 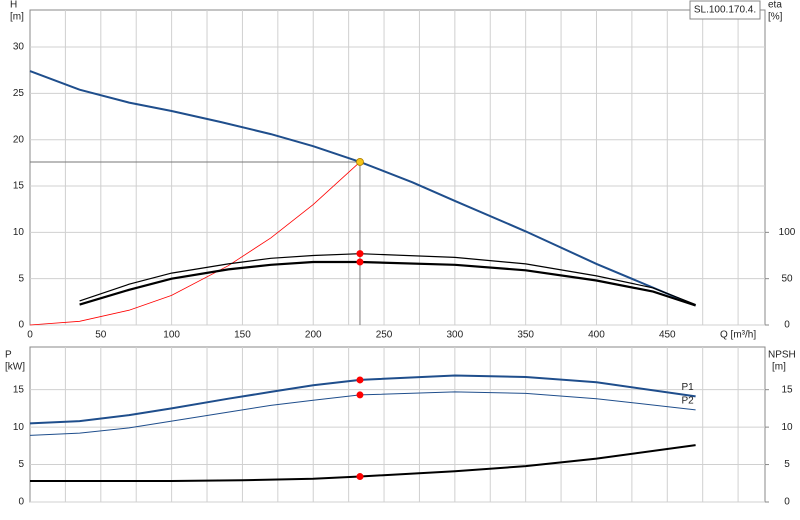 What do you see at coordinates (384, 335) in the screenshot?
I see `x-tick-label: 250` at bounding box center [384, 335].